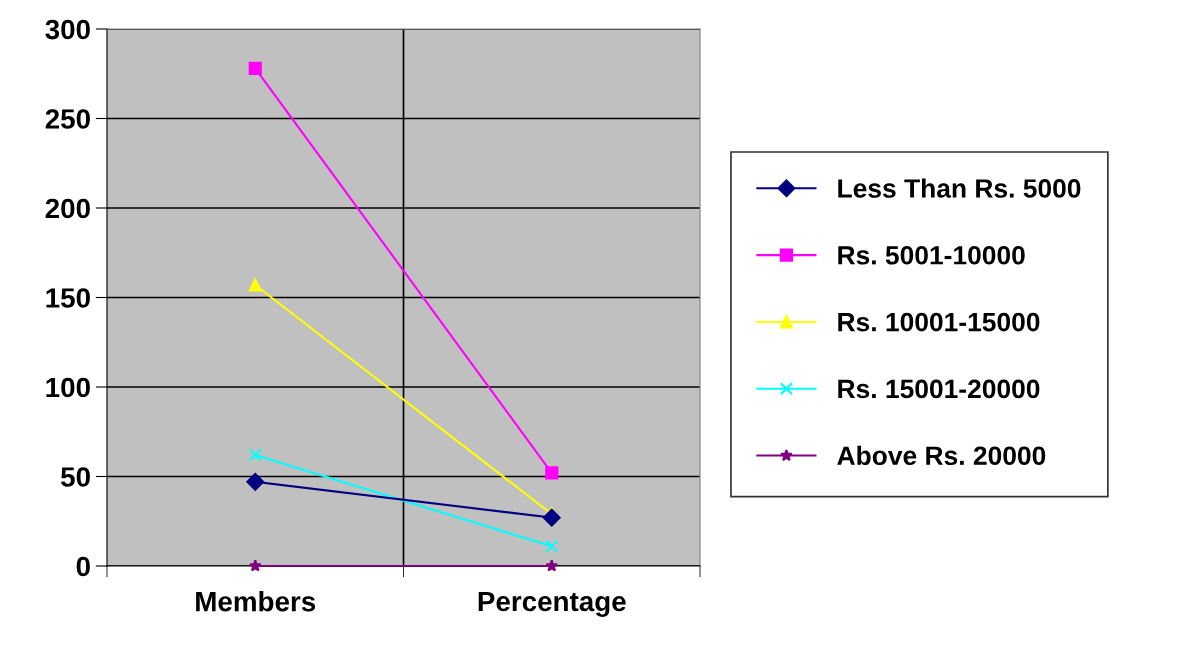 The image size is (1187, 654). I want to click on legend-label: Rs. 15001-20000, so click(939, 389).